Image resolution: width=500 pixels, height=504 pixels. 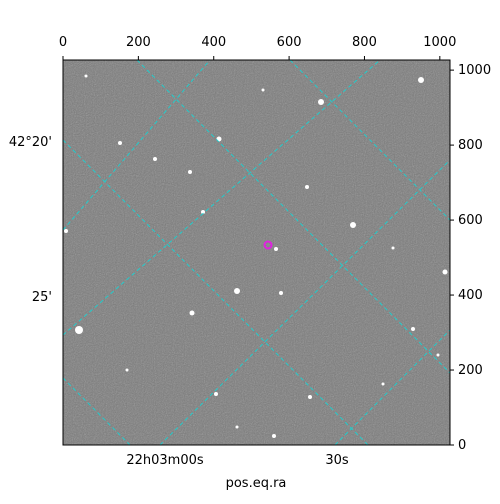 I want to click on y-tick-label: 200, so click(x=470, y=370).